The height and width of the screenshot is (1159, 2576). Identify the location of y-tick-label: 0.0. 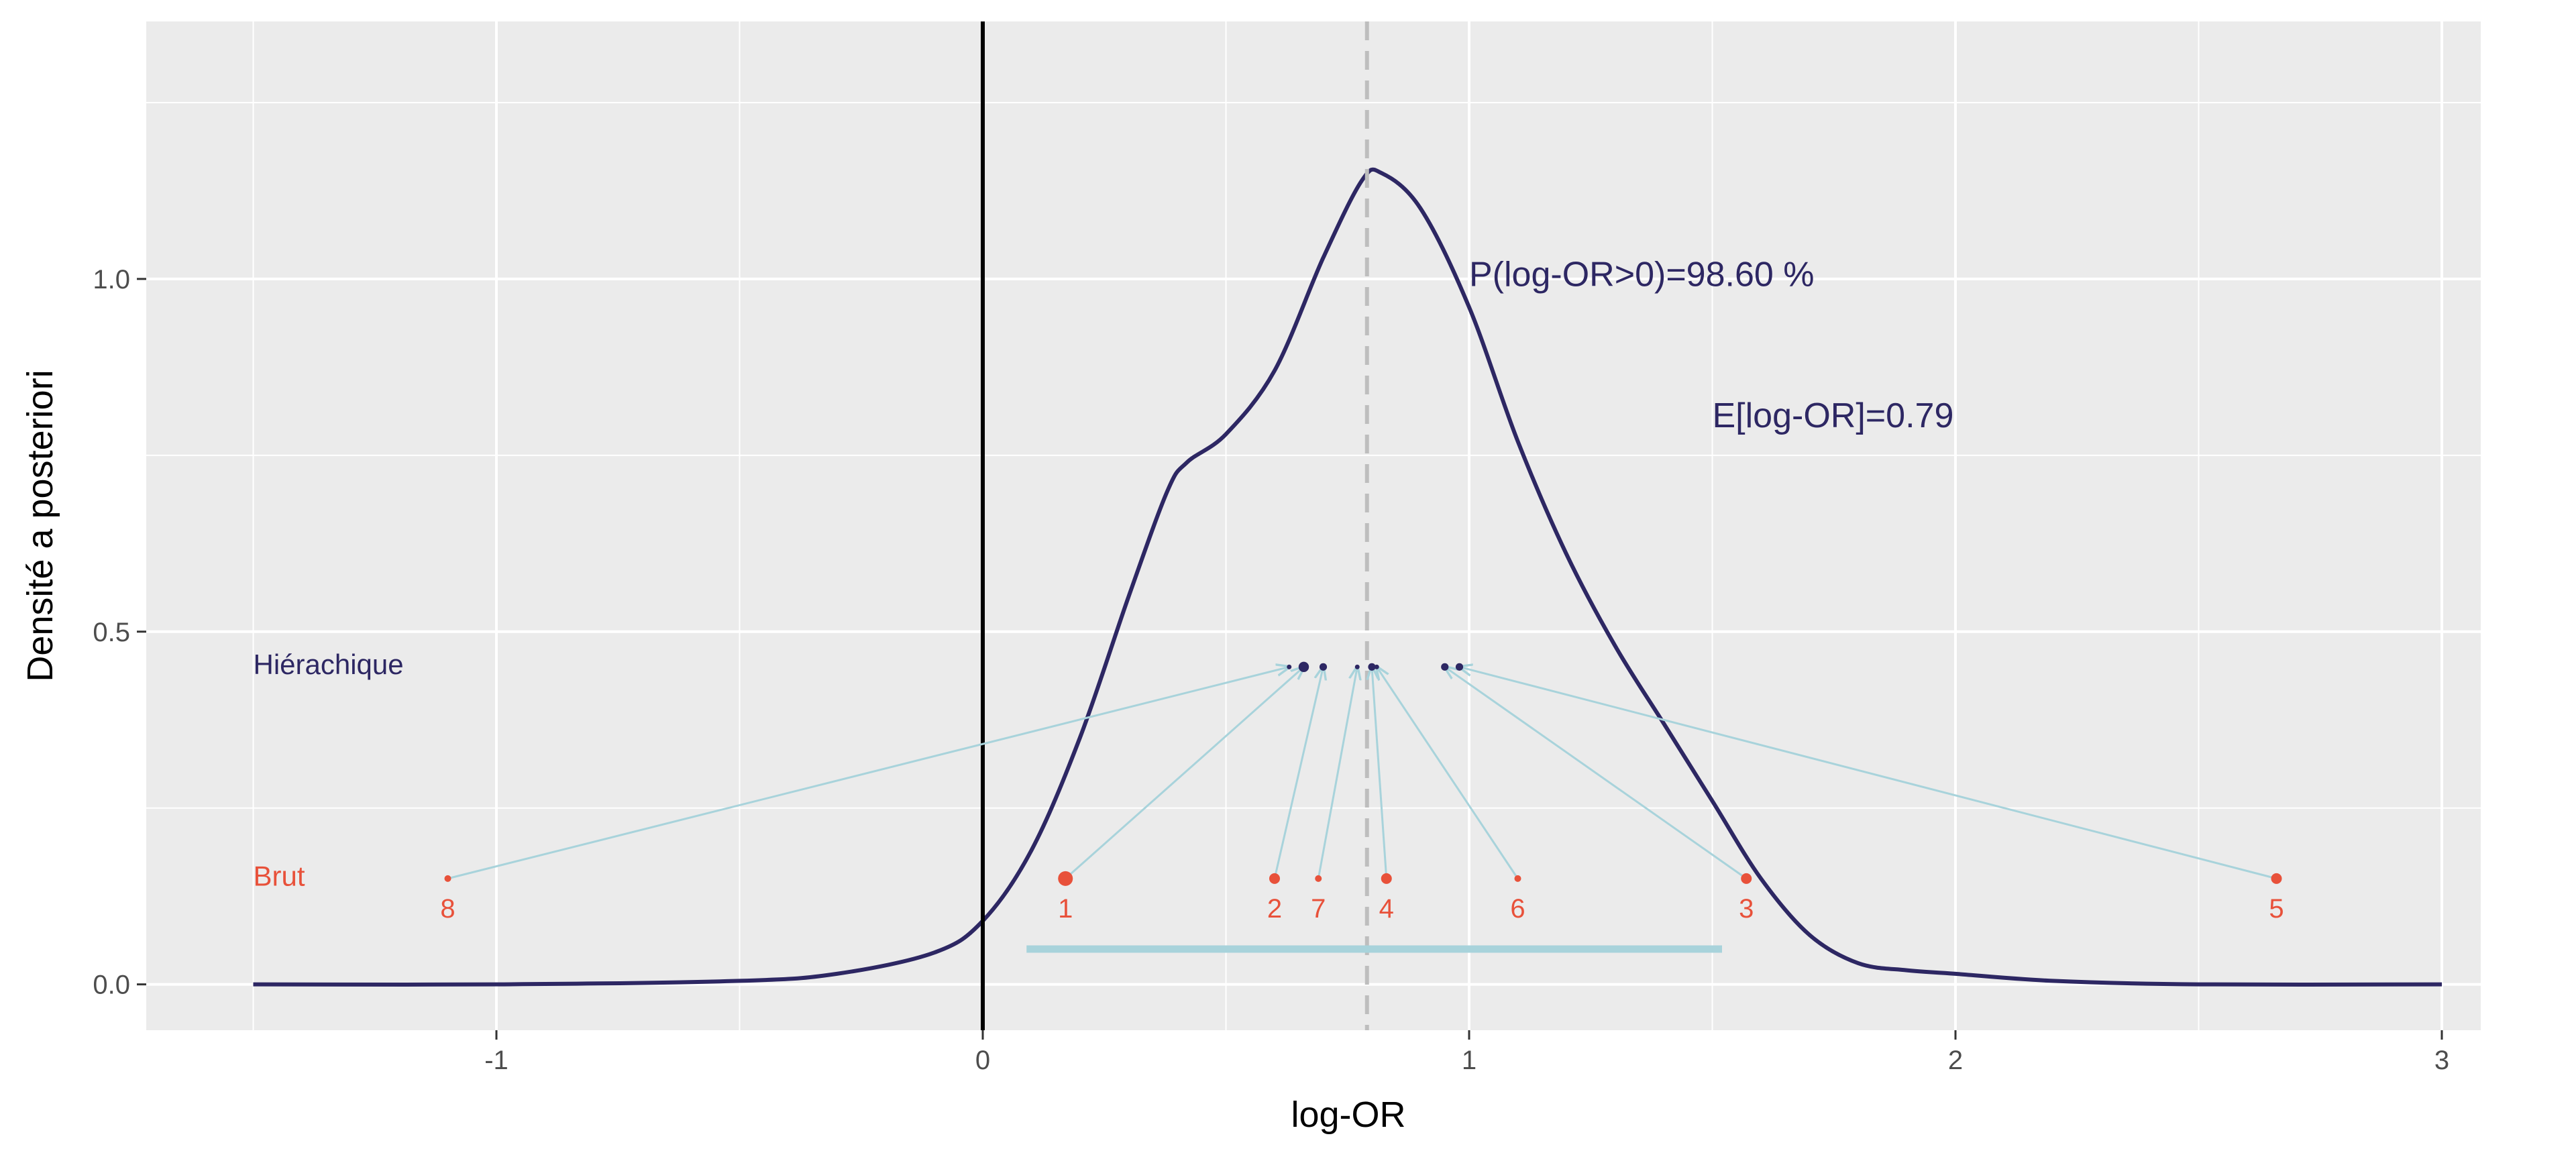
(111, 985).